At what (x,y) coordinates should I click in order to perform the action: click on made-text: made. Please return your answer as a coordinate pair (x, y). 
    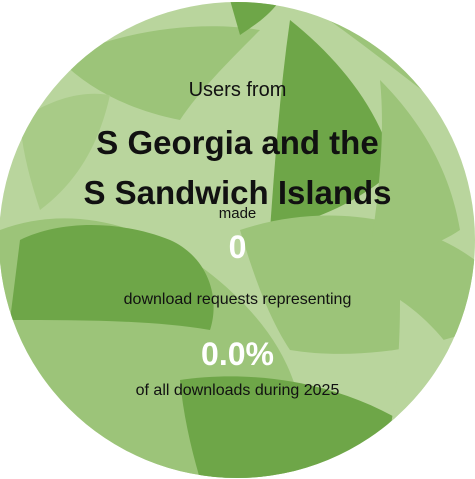
    Looking at the image, I should click on (237, 213).